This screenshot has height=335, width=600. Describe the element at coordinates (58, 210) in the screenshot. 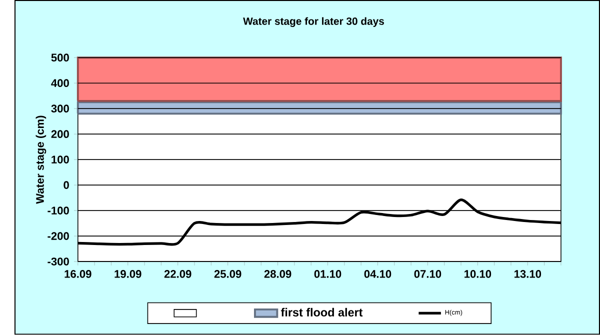

I see `y-tick-label: -100` at that location.